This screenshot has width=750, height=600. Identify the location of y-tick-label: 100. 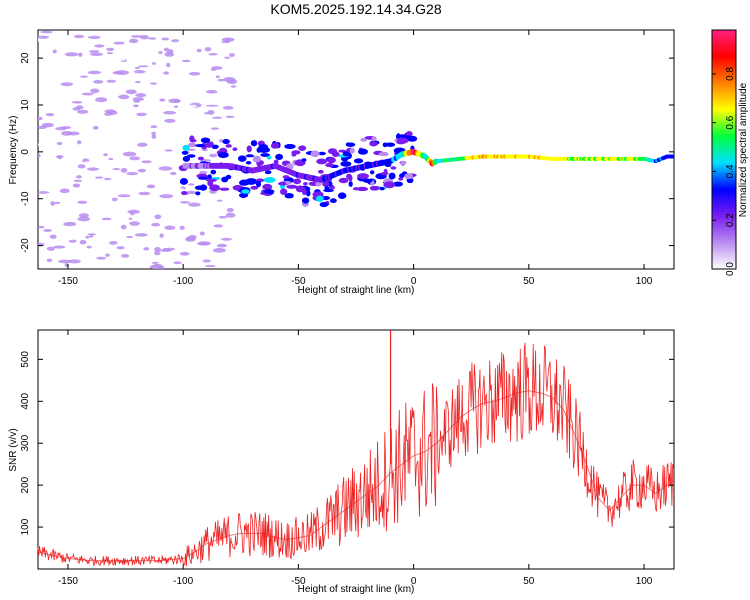
(25, 526).